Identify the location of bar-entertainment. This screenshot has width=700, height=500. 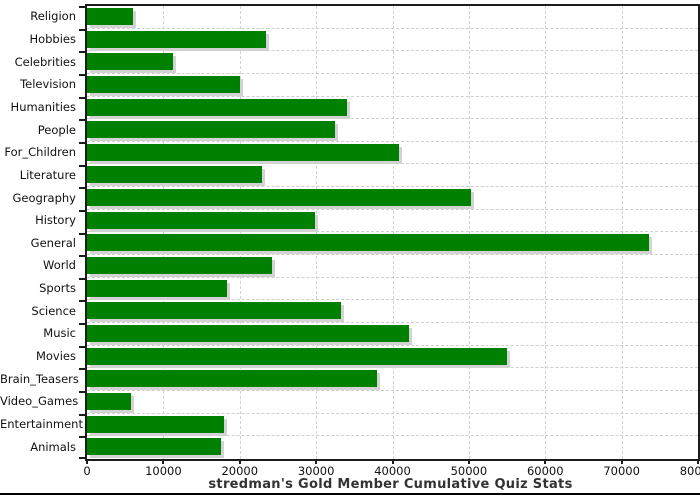
(155, 424).